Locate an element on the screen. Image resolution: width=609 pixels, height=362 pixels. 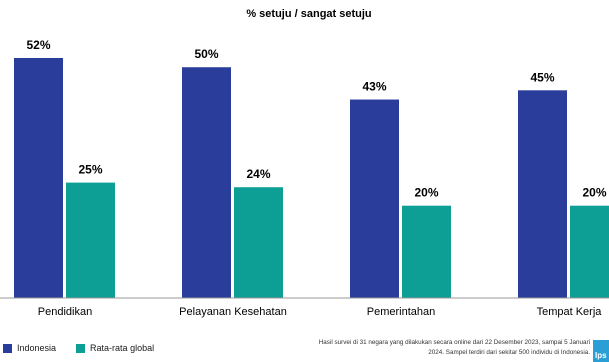
bar-indonesia-pelayanan-kesehatan is located at coordinates (206, 182).